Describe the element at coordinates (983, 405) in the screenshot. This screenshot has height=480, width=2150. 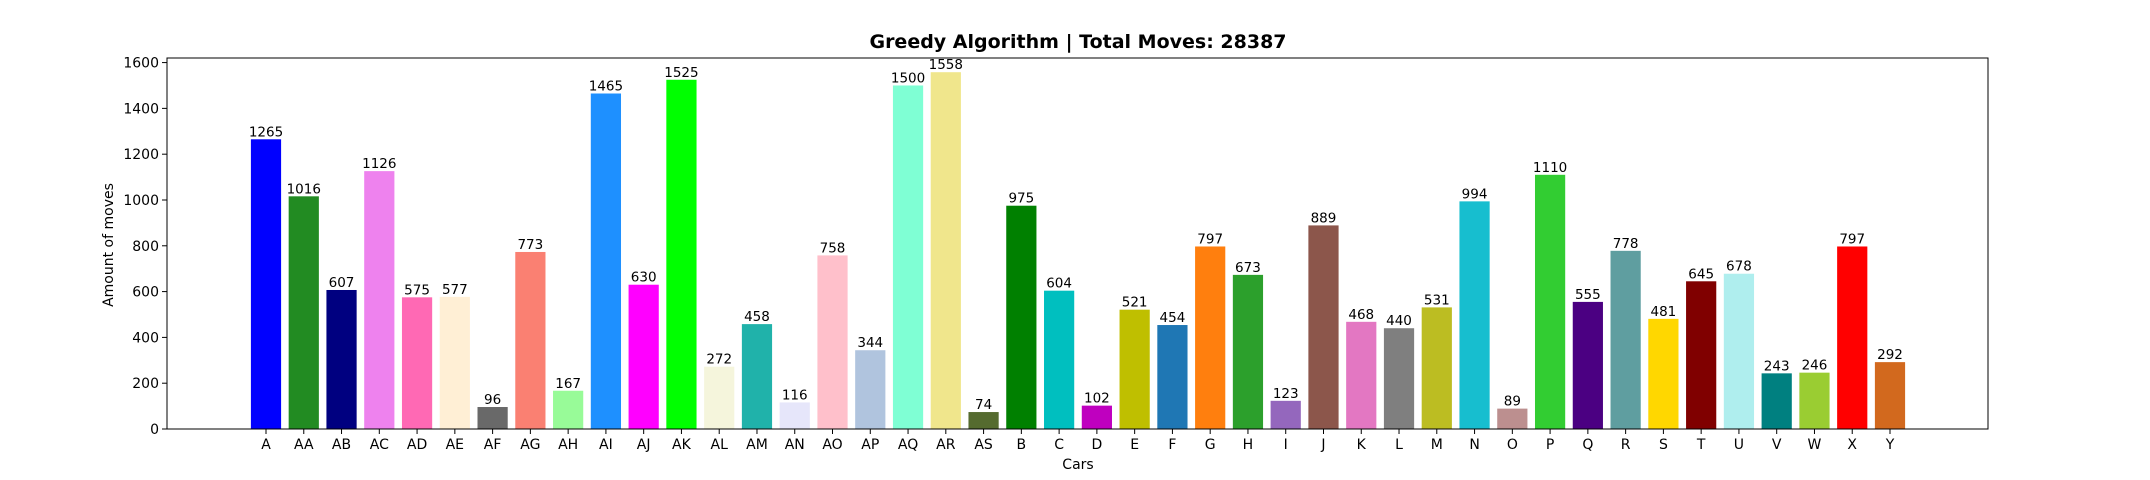
I see `data-label-as: 74` at that location.